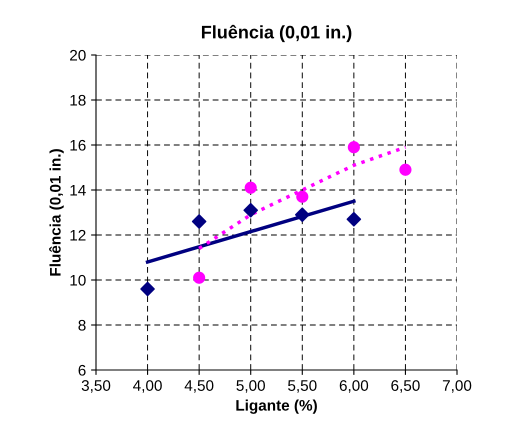 This screenshot has width=512, height=441. Describe the element at coordinates (78, 145) in the screenshot. I see `y-tick-label: 16` at that location.